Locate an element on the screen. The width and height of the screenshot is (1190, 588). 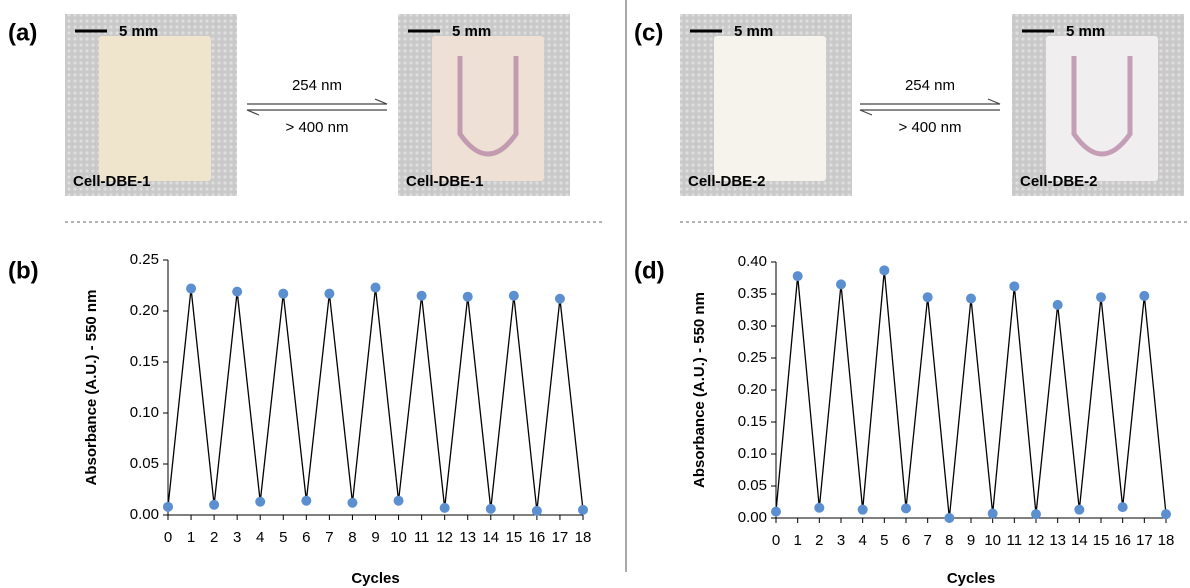
y-tick-label: 0.10 is located at coordinates (144, 412).